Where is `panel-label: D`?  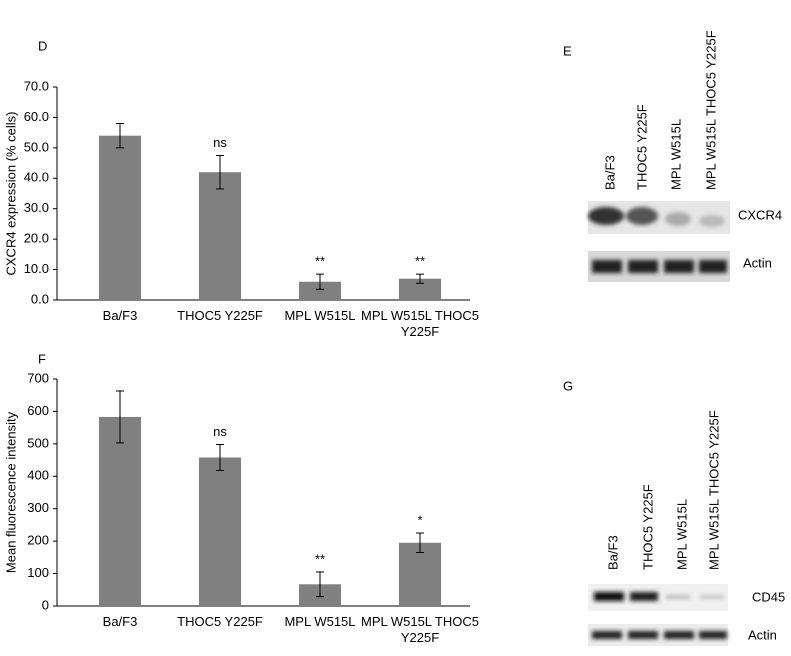
panel-label: D is located at coordinates (42, 45).